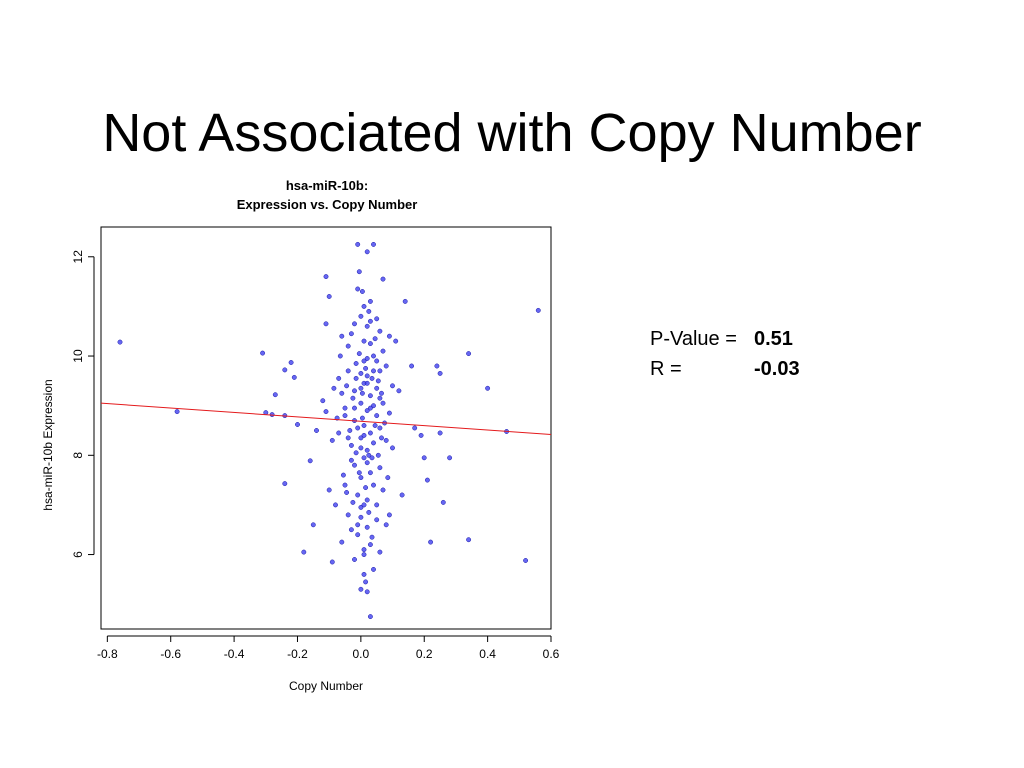  Describe the element at coordinates (693, 339) in the screenshot. I see `p-value-label: P-Value =` at that location.